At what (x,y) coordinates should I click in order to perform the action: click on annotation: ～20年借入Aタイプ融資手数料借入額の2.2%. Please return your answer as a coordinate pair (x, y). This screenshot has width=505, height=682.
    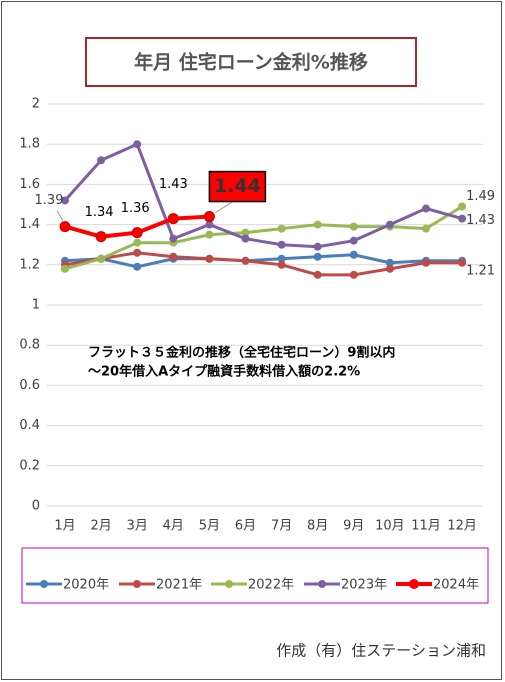
    Looking at the image, I should click on (224, 372).